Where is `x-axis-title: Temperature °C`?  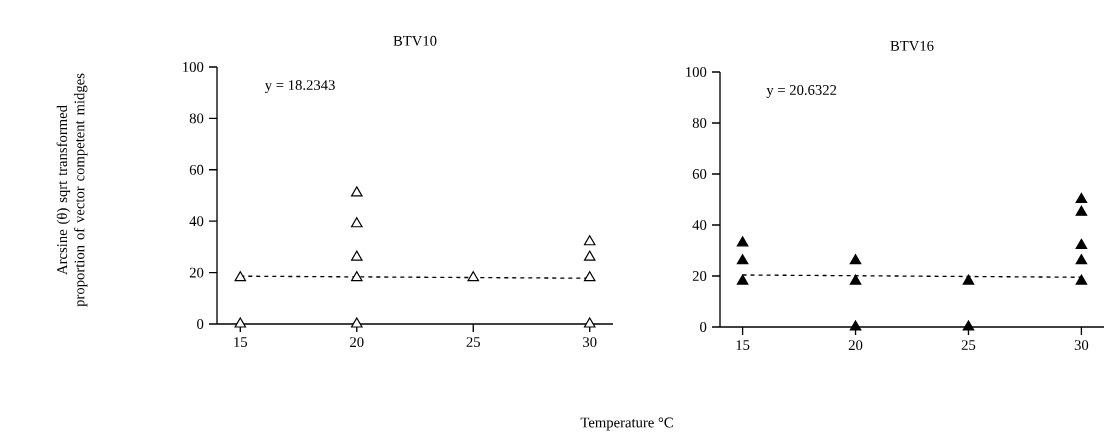 x-axis-title: Temperature °C is located at coordinates (626, 424).